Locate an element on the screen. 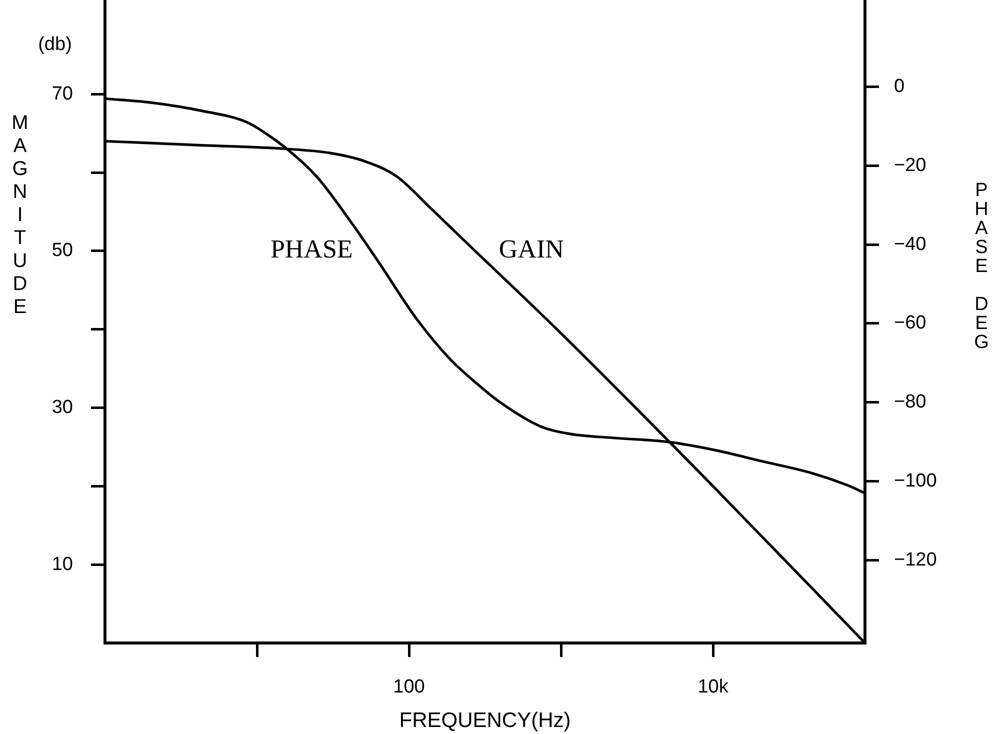 The width and height of the screenshot is (1000, 734). series-label: GAIN is located at coordinates (531, 249).